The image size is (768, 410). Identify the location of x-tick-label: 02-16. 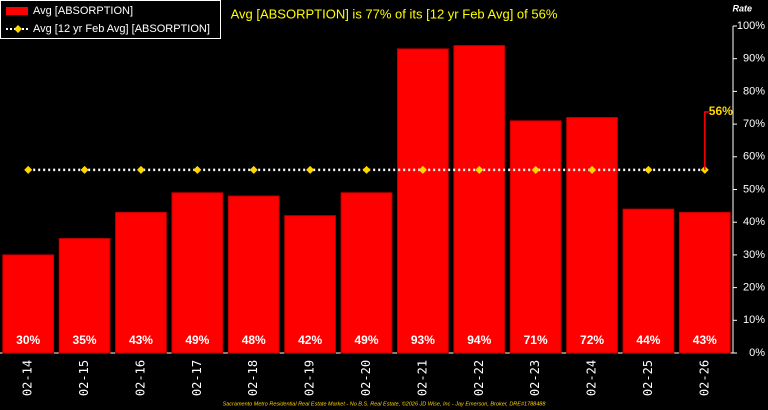
(140, 378).